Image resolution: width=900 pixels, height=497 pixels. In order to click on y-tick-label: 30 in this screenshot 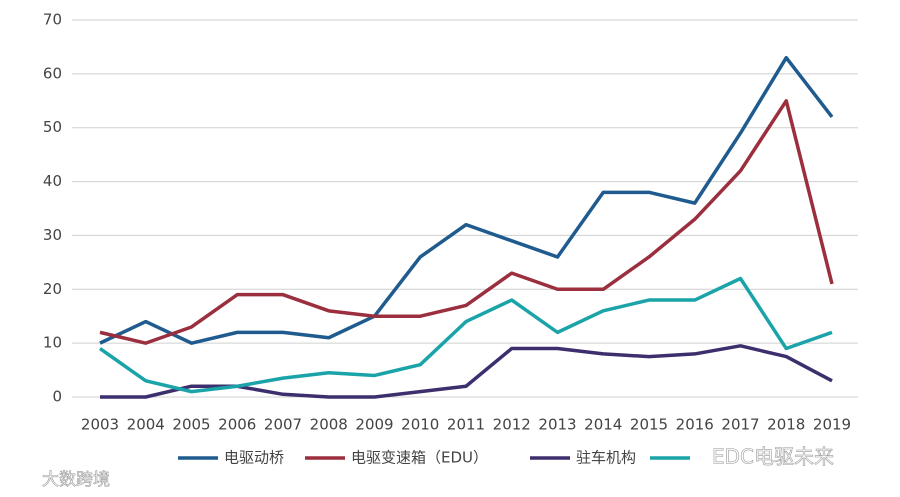, I will do `click(52, 235)`.